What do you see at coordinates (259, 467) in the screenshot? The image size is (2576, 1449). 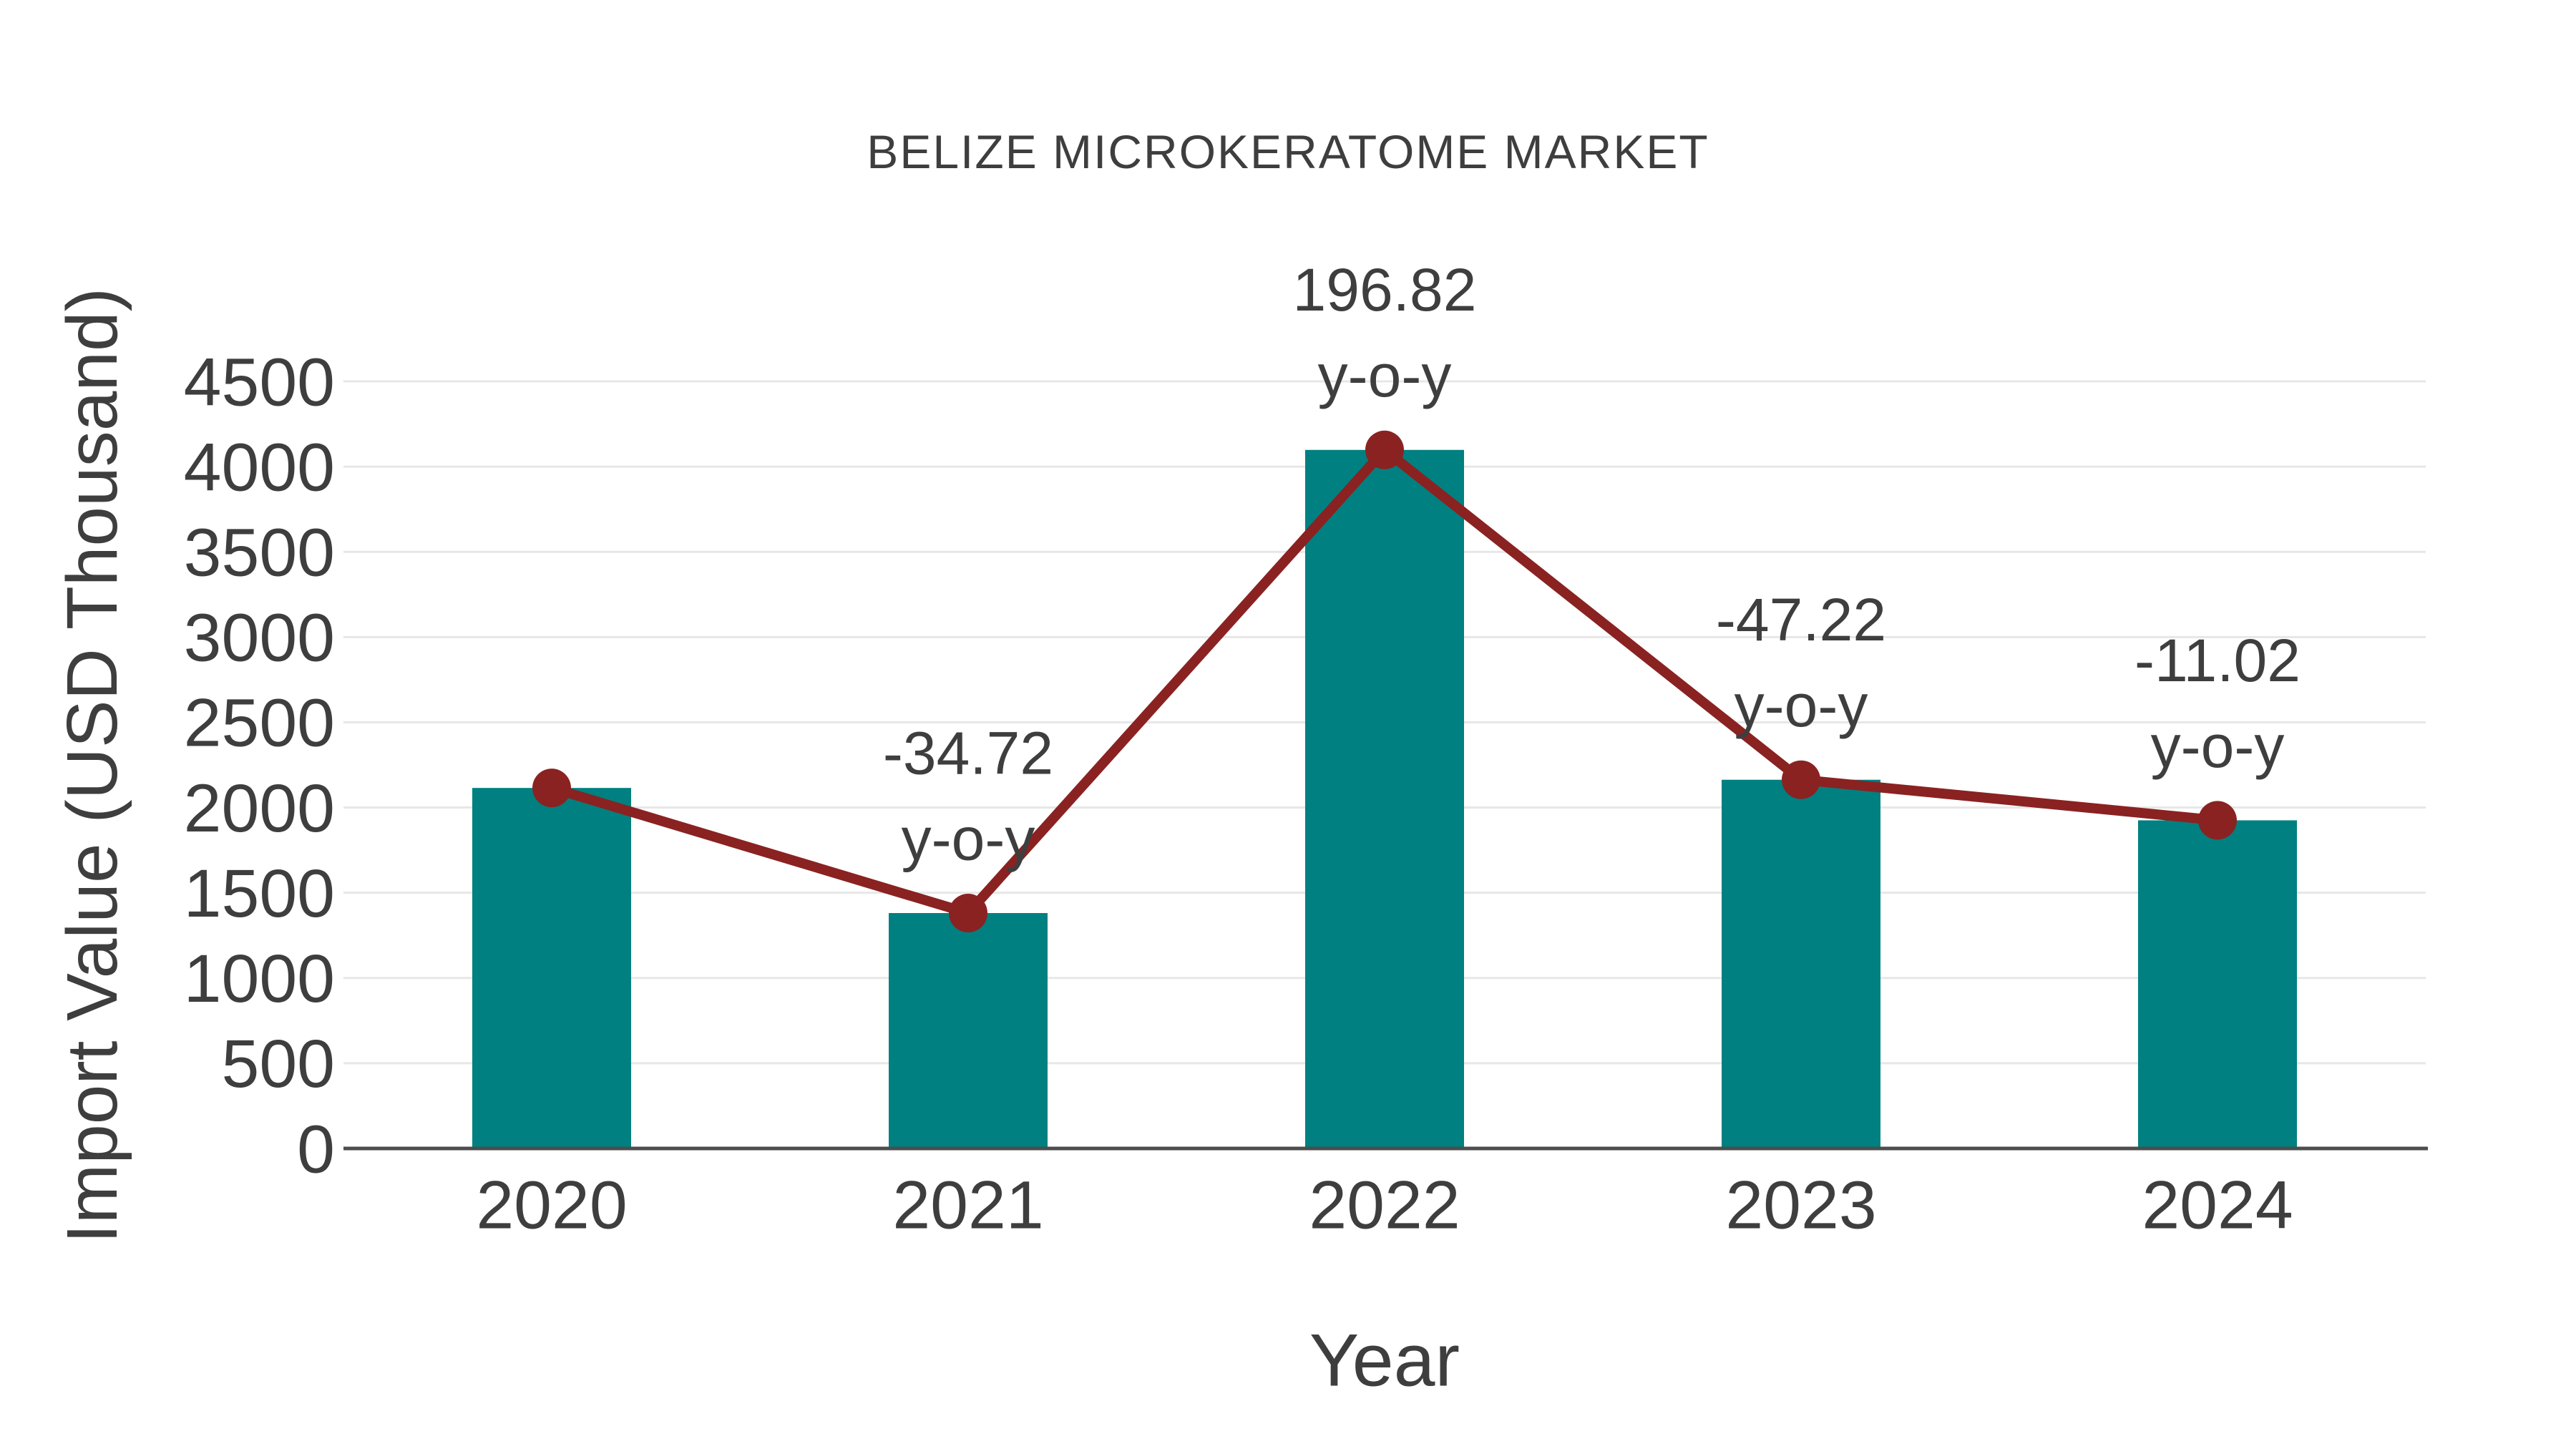 I see `y-tick-label-4000: 4000` at bounding box center [259, 467].